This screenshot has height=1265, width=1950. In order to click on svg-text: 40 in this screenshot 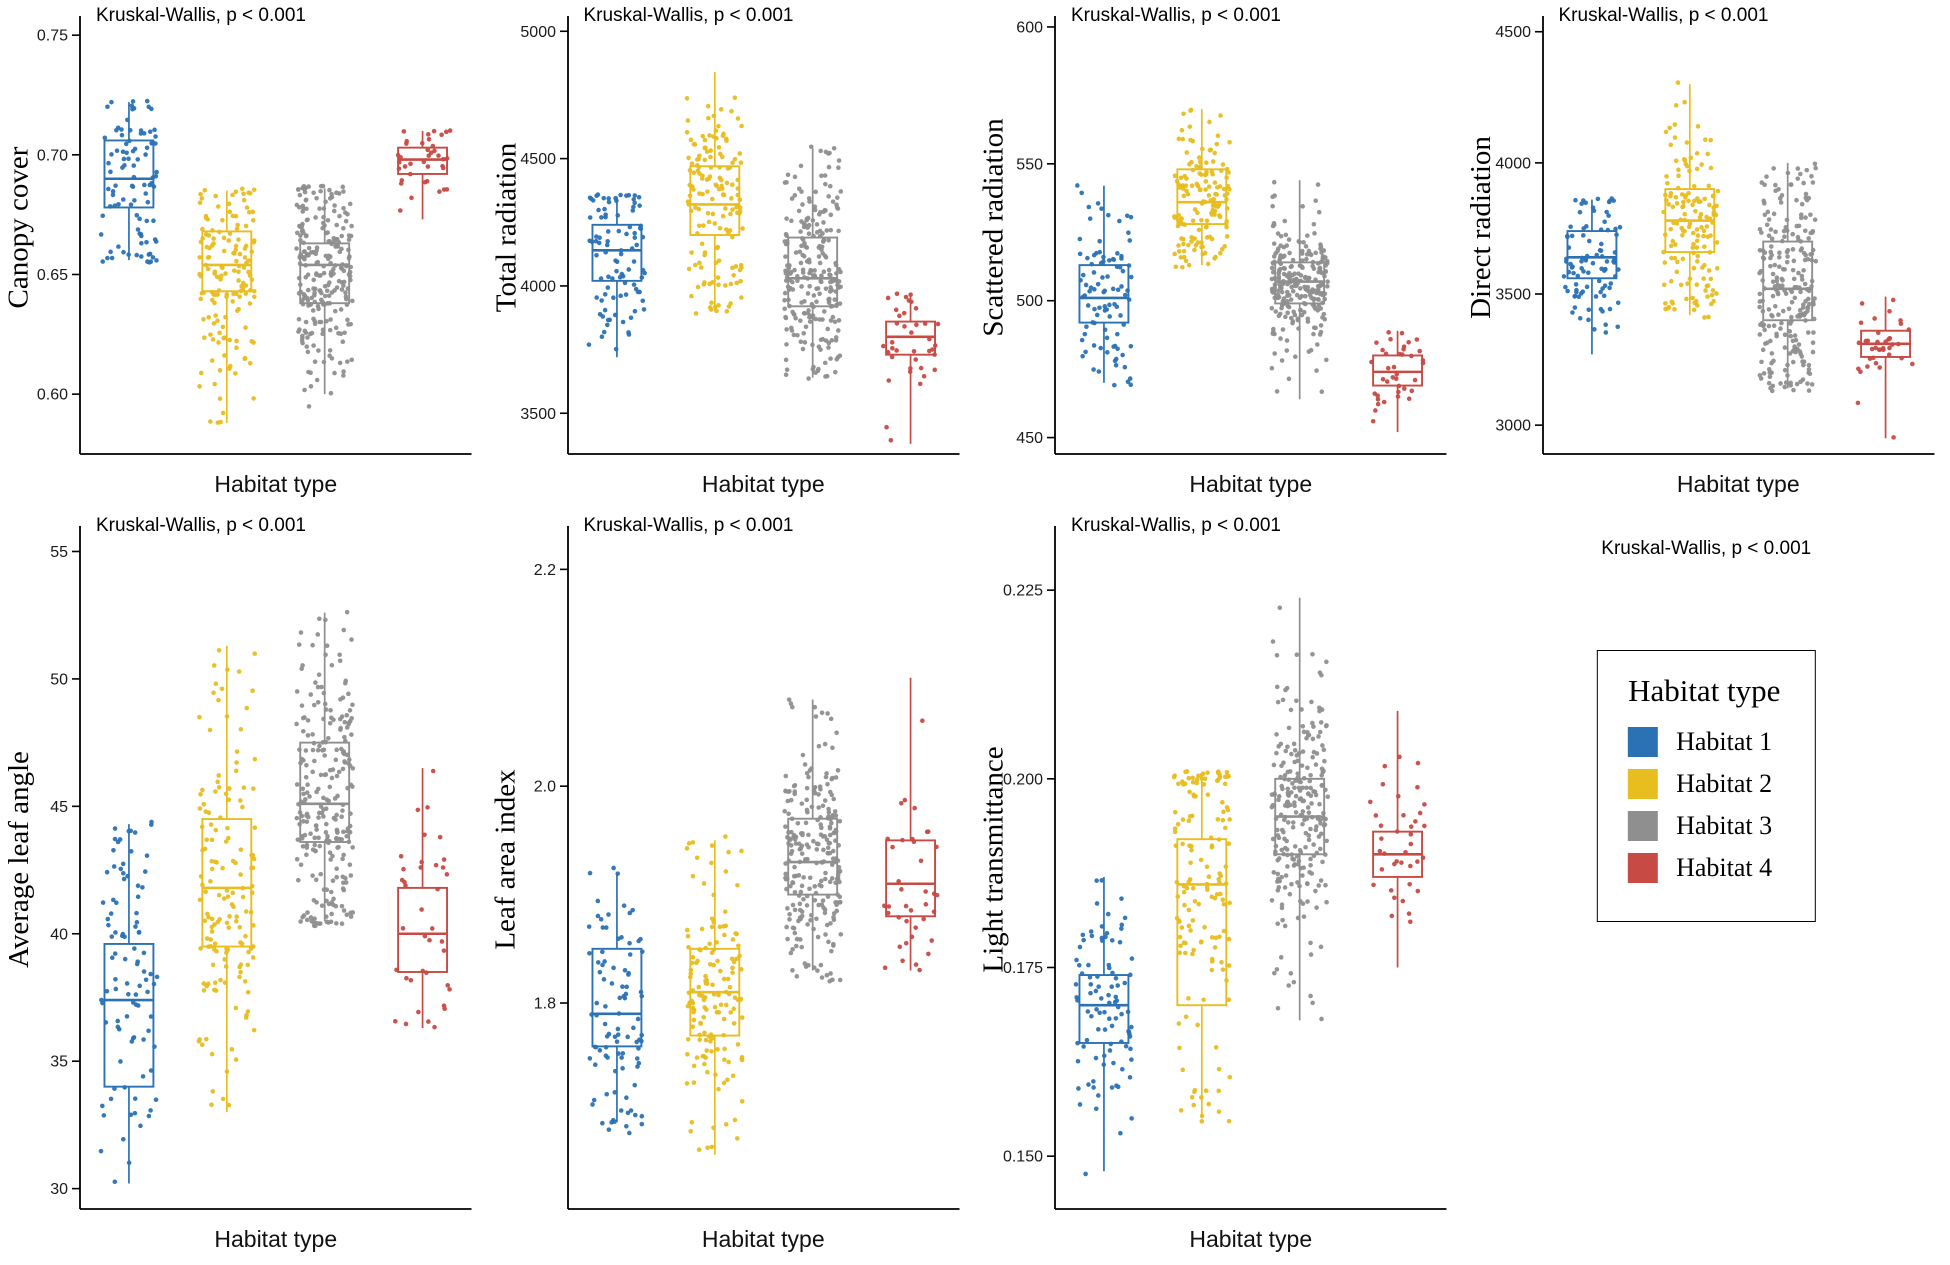, I will do `click(59, 934)`.